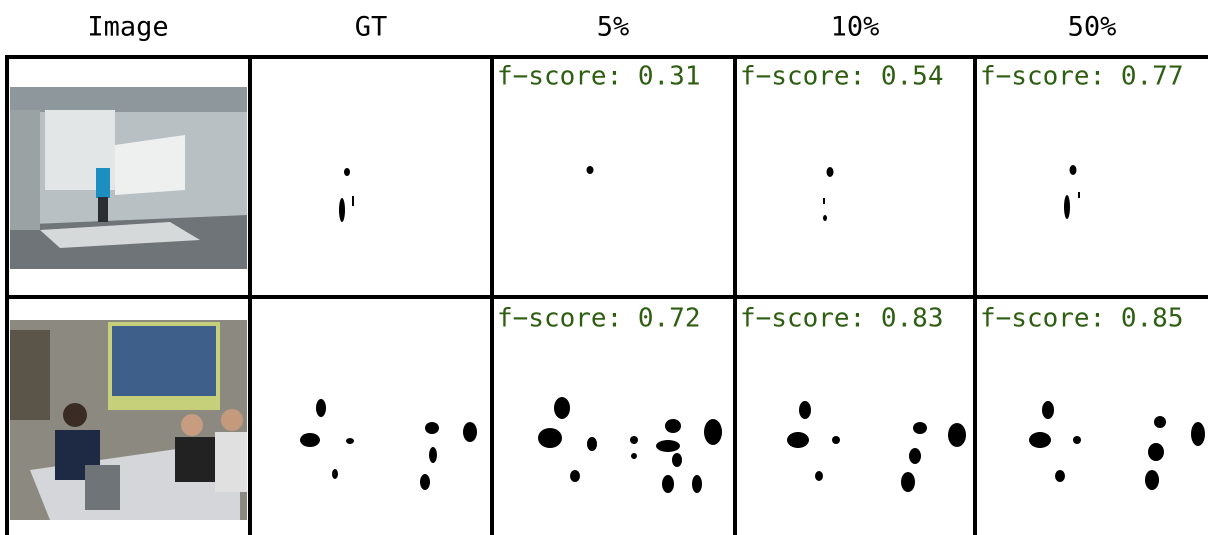 This screenshot has height=535, width=1208. Describe the element at coordinates (855, 27) in the screenshot. I see `column-header: 10%` at that location.